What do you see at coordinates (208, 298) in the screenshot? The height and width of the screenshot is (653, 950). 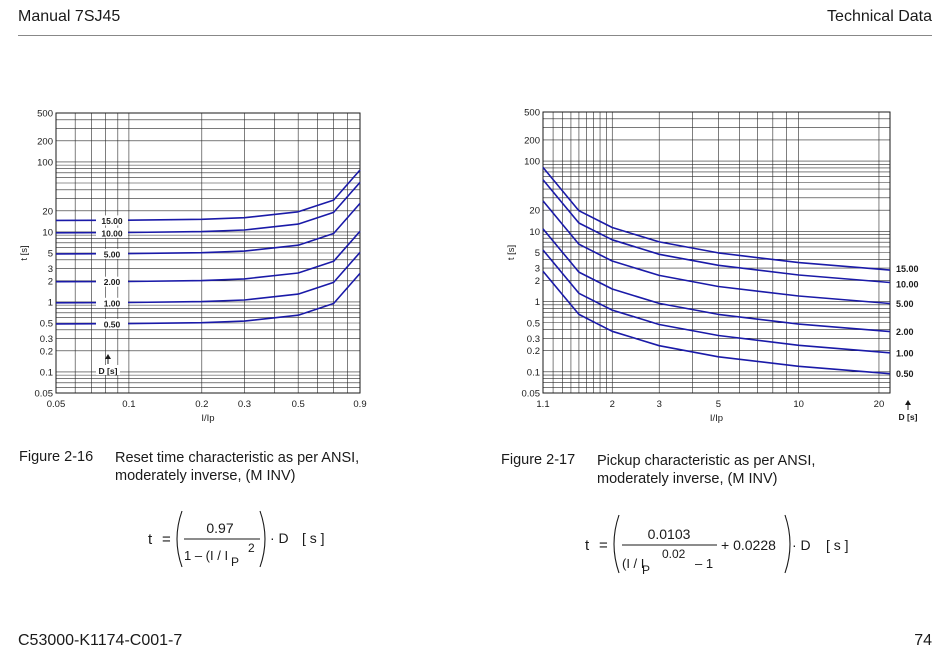 I see `chart1-series-line-0.50` at bounding box center [208, 298].